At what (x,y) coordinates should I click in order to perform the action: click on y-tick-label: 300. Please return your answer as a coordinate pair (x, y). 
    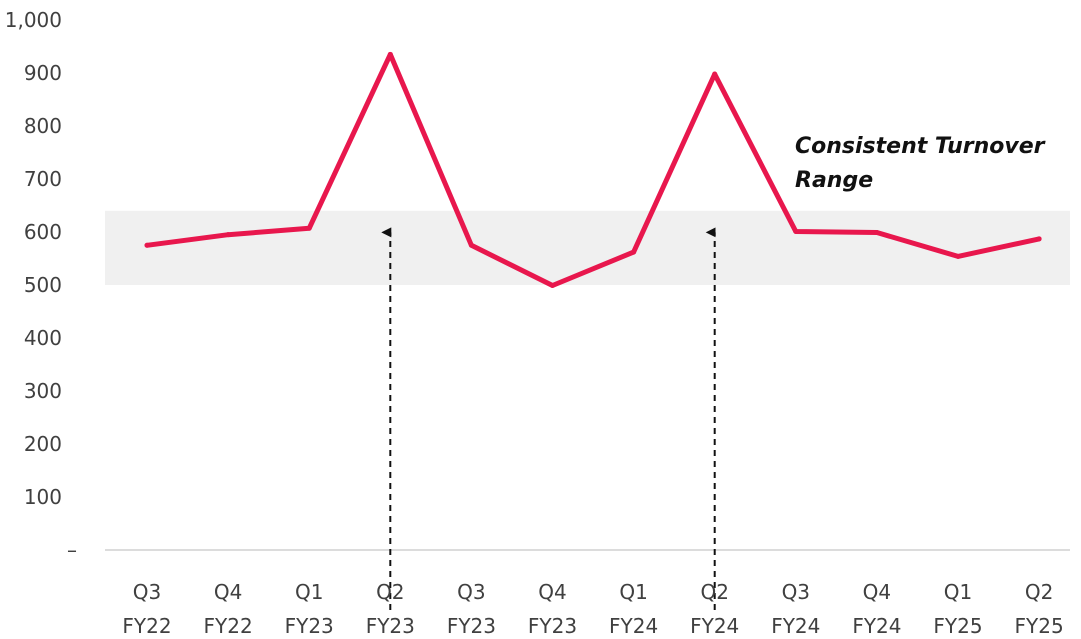
    Looking at the image, I should click on (43, 391).